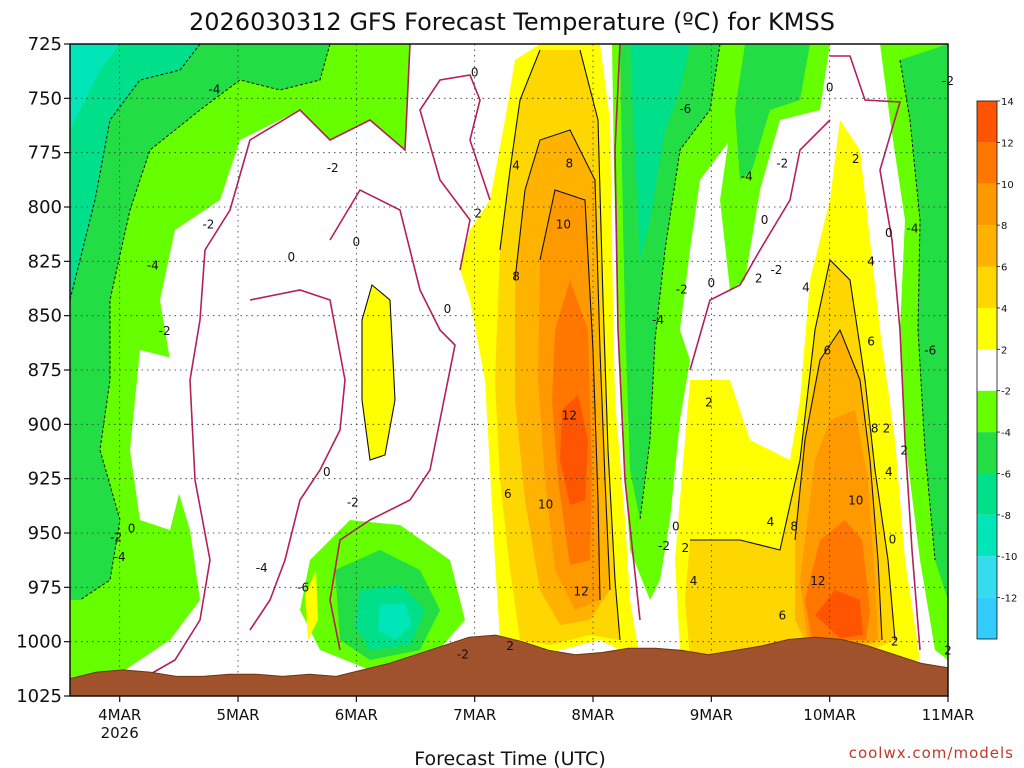  Describe the element at coordinates (509, 665) in the screenshot. I see `terrain-surface` at that location.